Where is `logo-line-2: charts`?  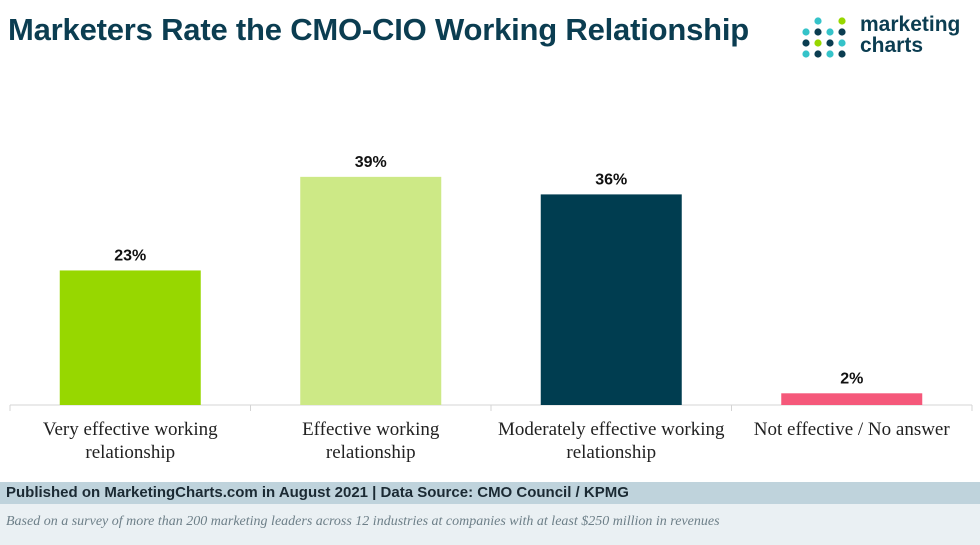
logo-line-2: charts is located at coordinates (892, 45).